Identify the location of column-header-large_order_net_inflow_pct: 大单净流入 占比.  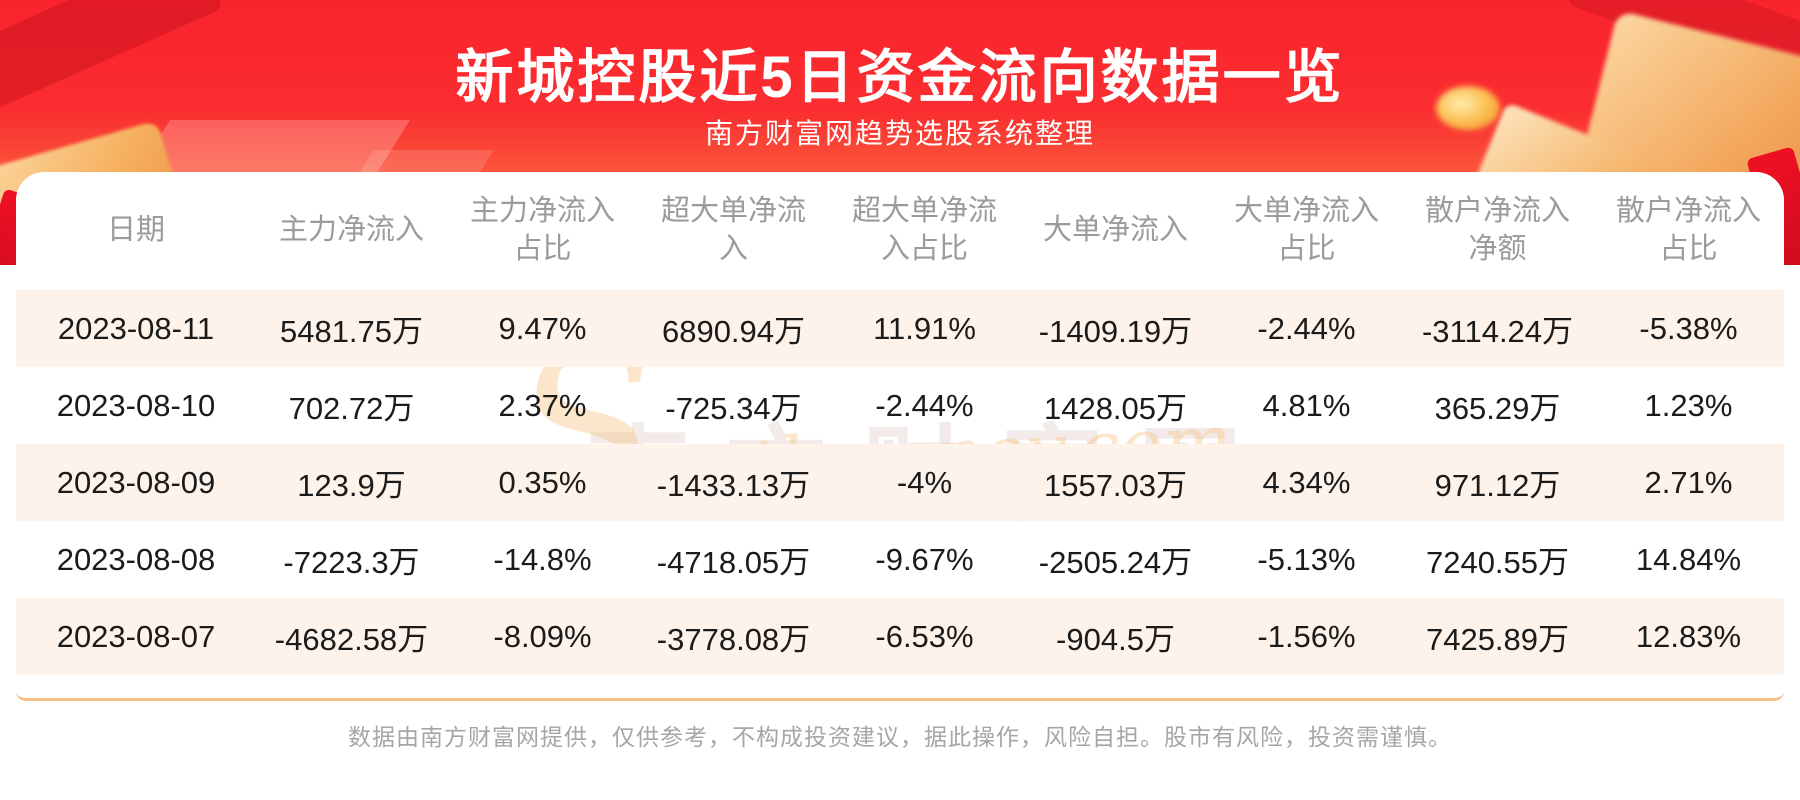
(1306, 230).